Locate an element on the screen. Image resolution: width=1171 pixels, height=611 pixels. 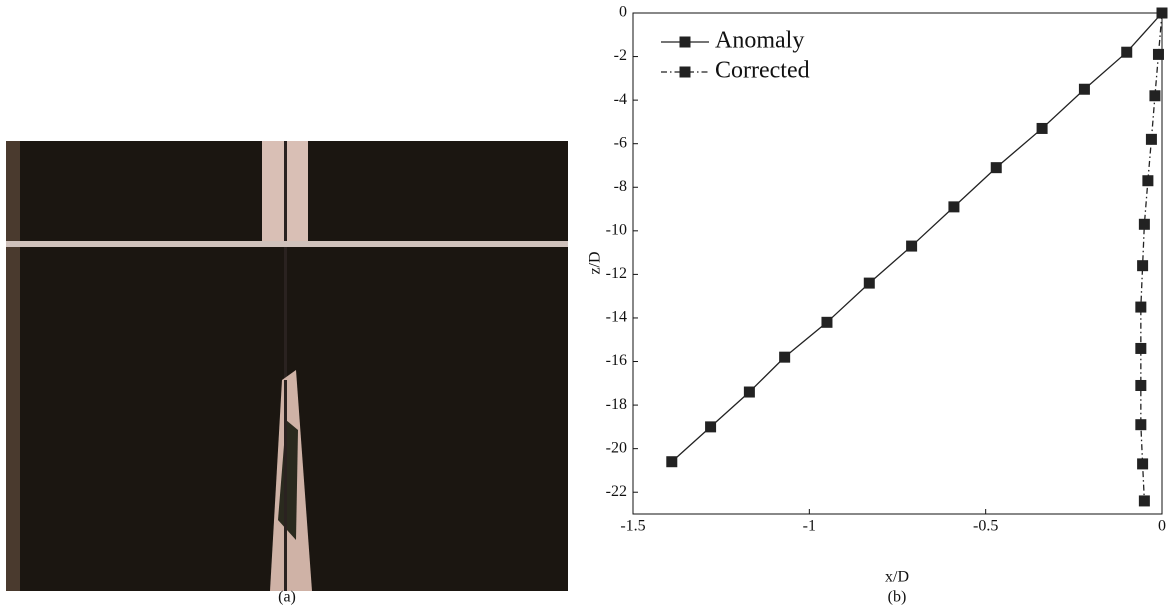
y-tick-label: -22 is located at coordinates (616, 491).